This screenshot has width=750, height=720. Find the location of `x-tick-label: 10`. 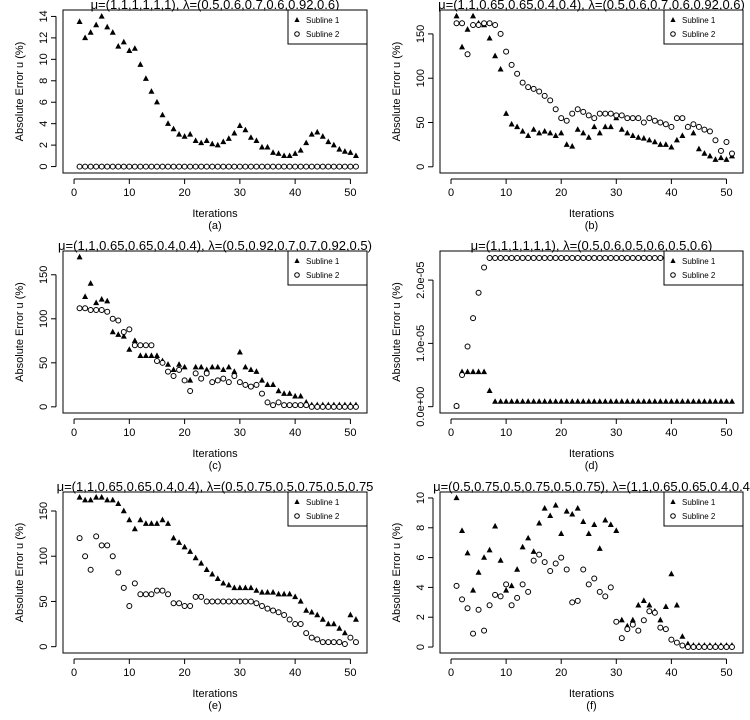

x-tick-label: 10 is located at coordinates (506, 193).